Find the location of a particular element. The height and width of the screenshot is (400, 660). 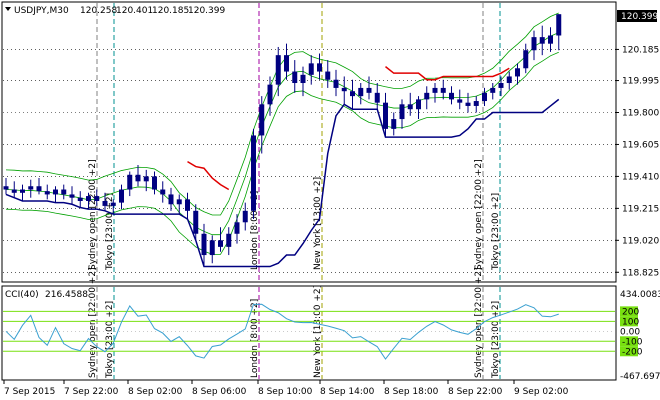

price-tick-label: 119.215 is located at coordinates (640, 209).